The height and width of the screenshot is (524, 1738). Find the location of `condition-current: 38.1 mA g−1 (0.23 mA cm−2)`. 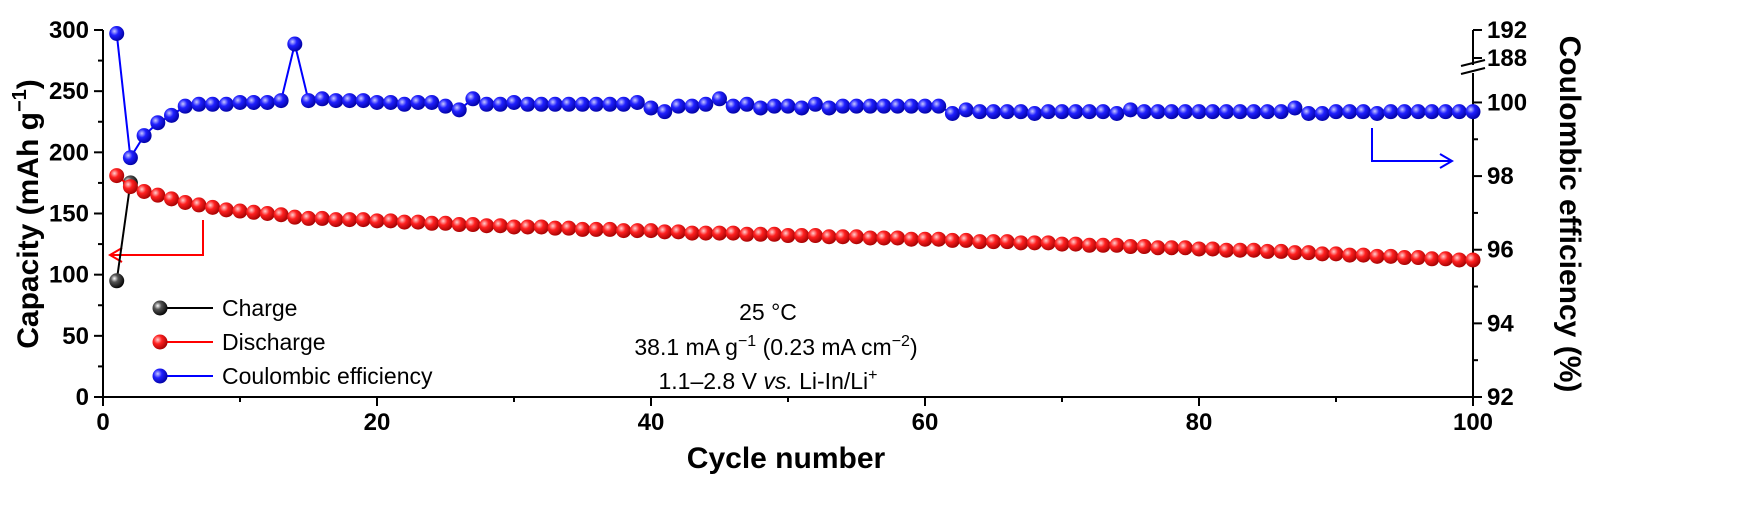

condition-current: 38.1 mA g−1 (0.23 mA cm−2) is located at coordinates (775, 346).